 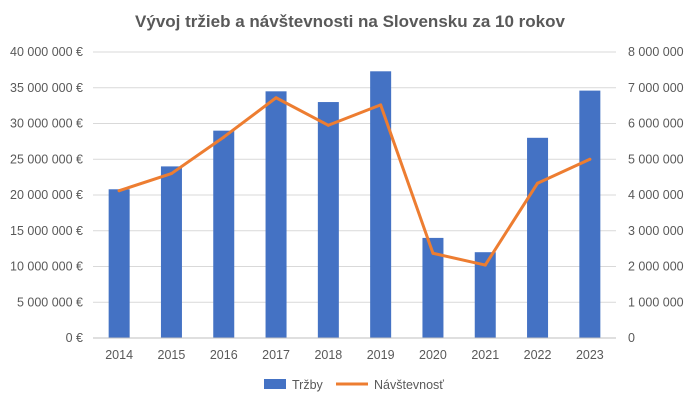 I want to click on y-right-tick-label: 4 000 000, so click(x=656, y=195).